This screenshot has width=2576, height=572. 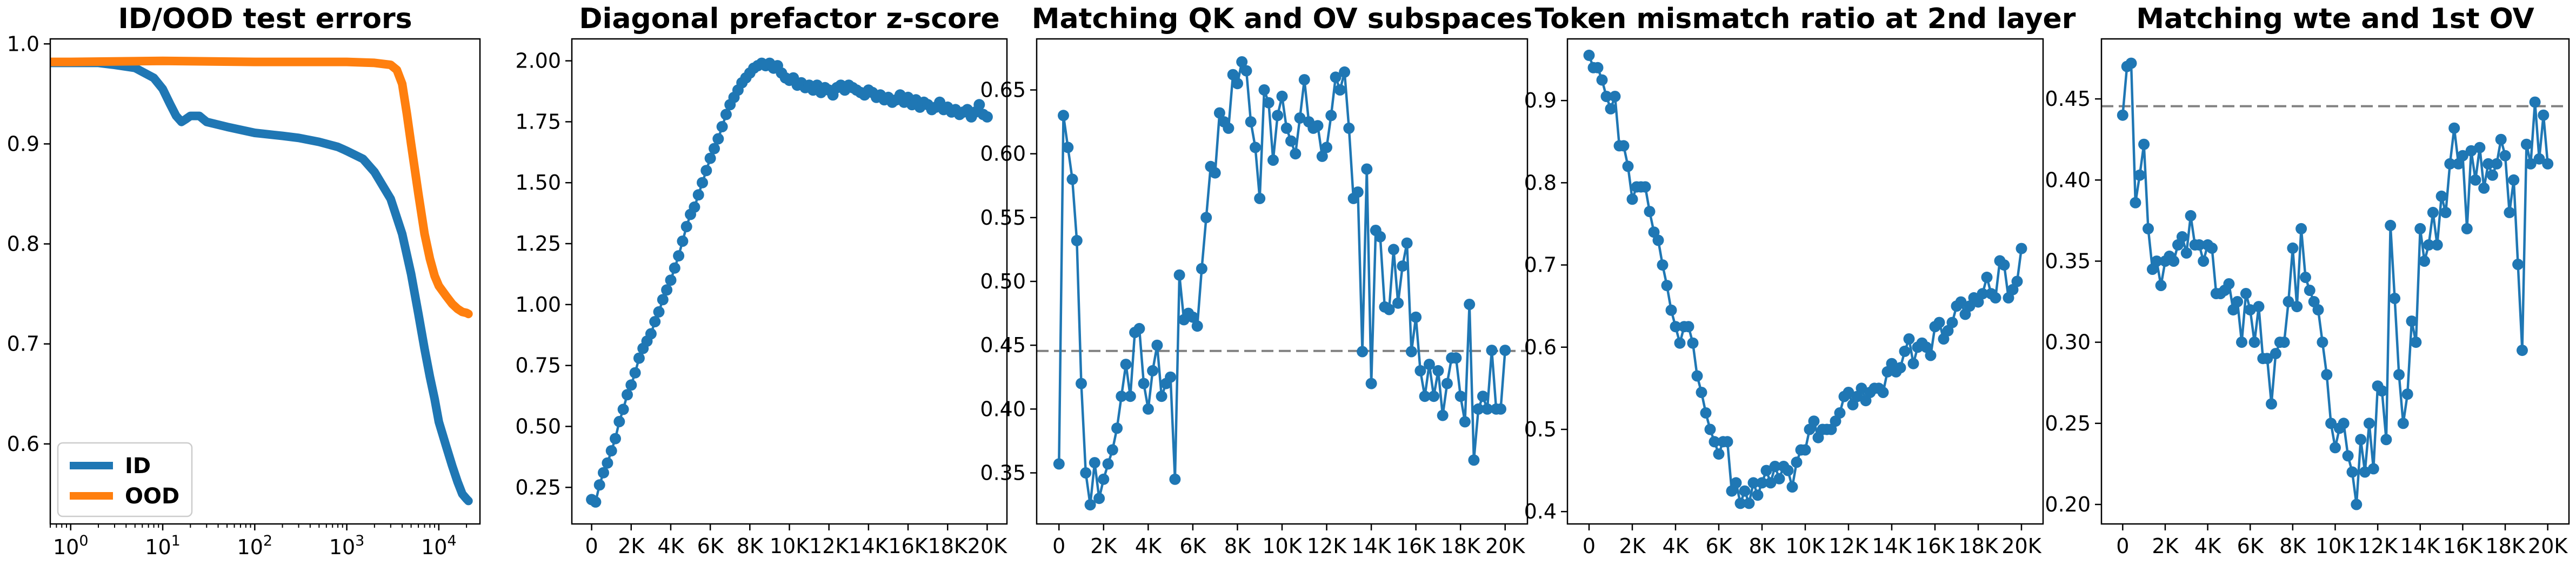 What do you see at coordinates (1003, 154) in the screenshot?
I see `y-tick-label: 0.60` at bounding box center [1003, 154].